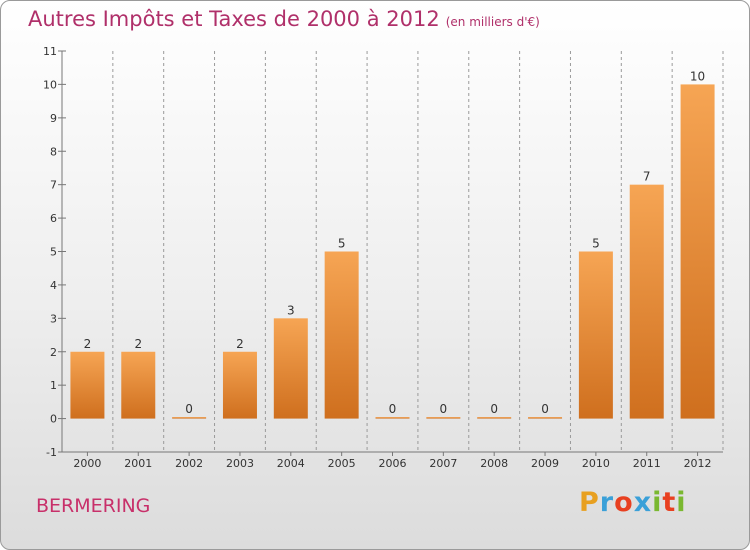 Image resolution: width=750 pixels, height=550 pixels. What do you see at coordinates (291, 310) in the screenshot?
I see `data-label: 3` at bounding box center [291, 310].